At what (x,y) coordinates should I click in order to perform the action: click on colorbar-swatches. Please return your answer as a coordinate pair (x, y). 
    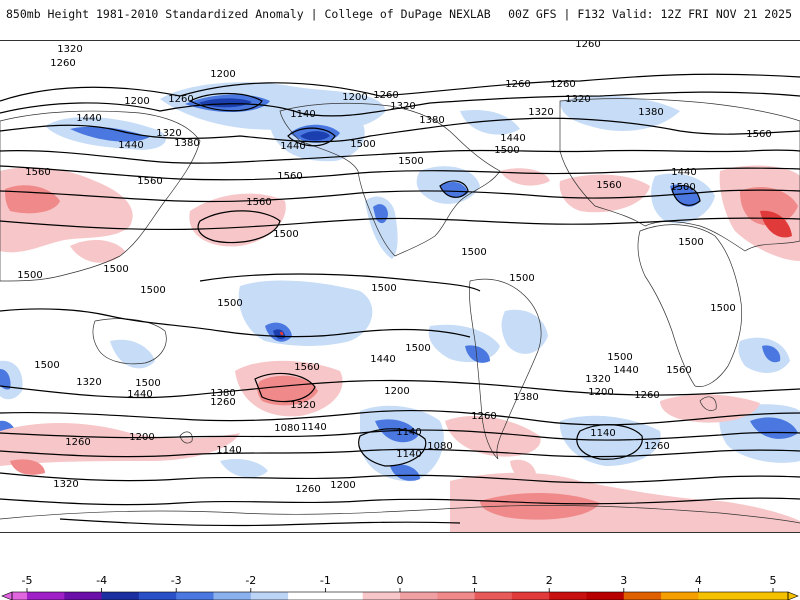
    Looking at the image, I should click on (400, 595).